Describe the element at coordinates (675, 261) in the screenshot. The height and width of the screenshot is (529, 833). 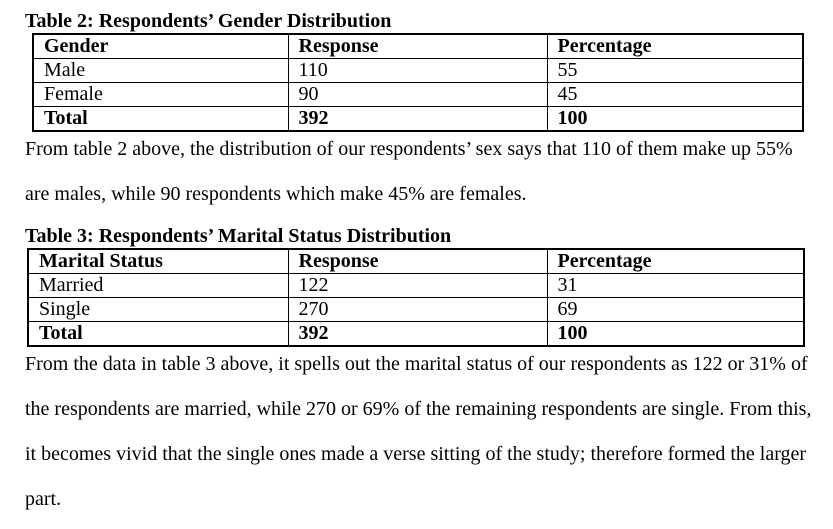
I see `table3-header-percentage: Percentage` at that location.